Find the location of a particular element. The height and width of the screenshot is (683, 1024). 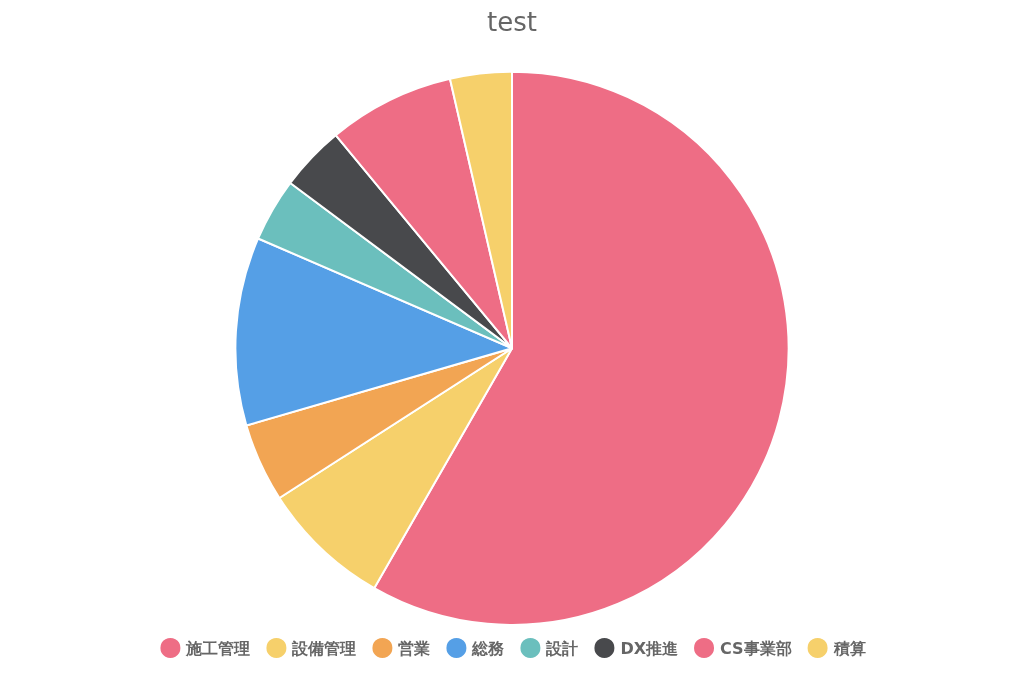

legend-label: 積算 is located at coordinates (849, 648).